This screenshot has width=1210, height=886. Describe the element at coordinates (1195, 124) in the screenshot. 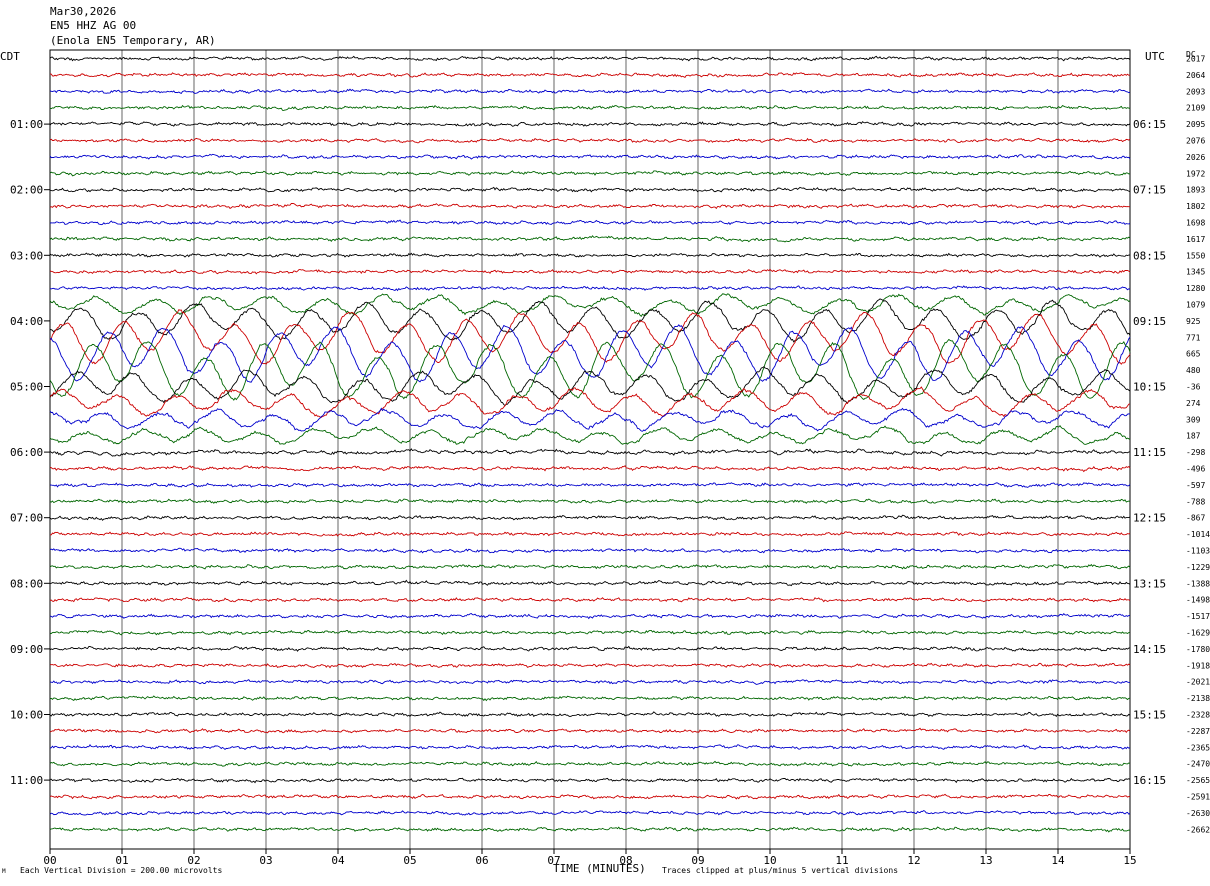

I see `dc-offset-label: 2095` at that location.